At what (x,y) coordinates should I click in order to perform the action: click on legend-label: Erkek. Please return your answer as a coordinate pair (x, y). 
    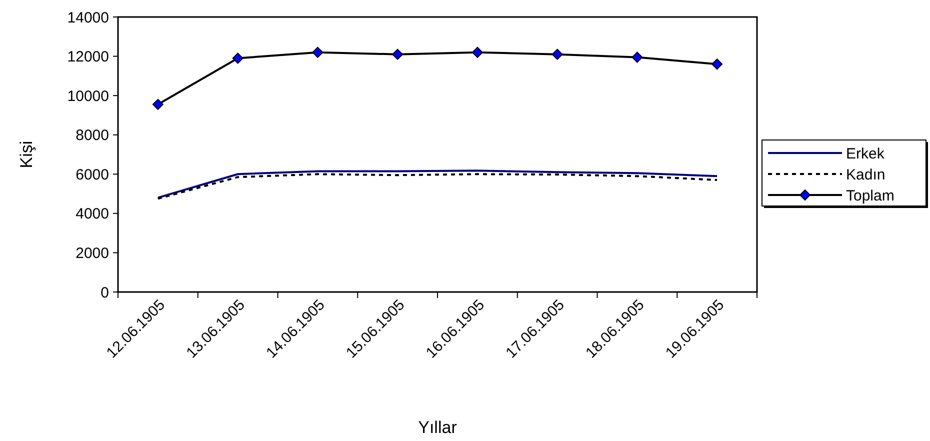
    Looking at the image, I should click on (865, 153).